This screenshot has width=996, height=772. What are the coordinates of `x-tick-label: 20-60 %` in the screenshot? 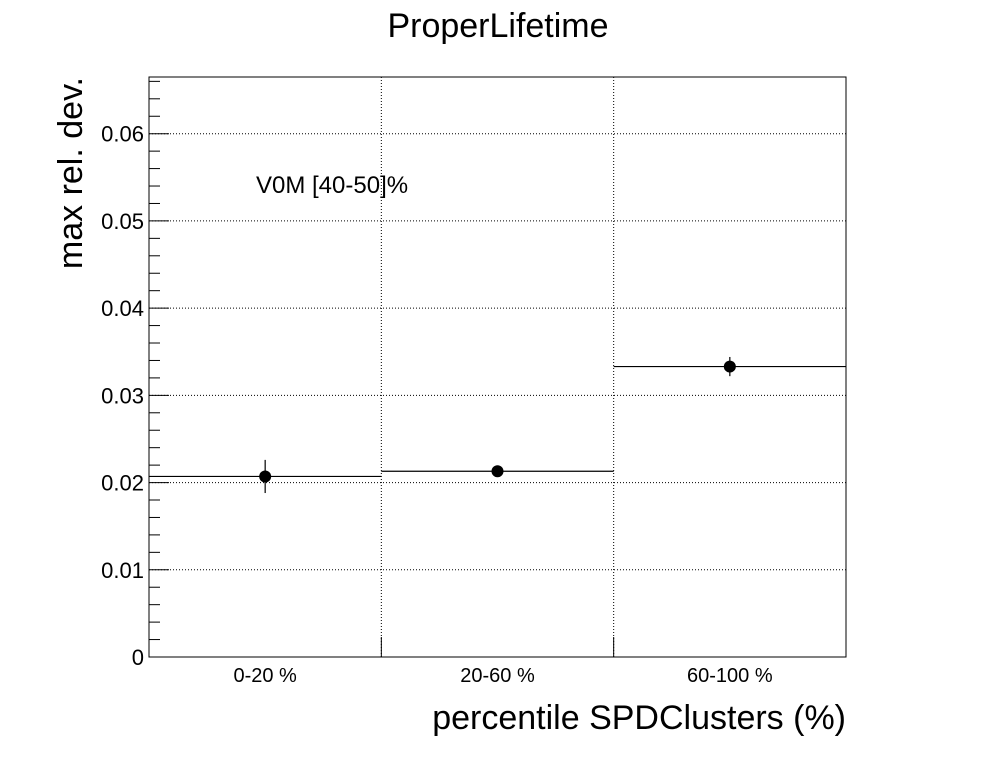 It's located at (497, 676).